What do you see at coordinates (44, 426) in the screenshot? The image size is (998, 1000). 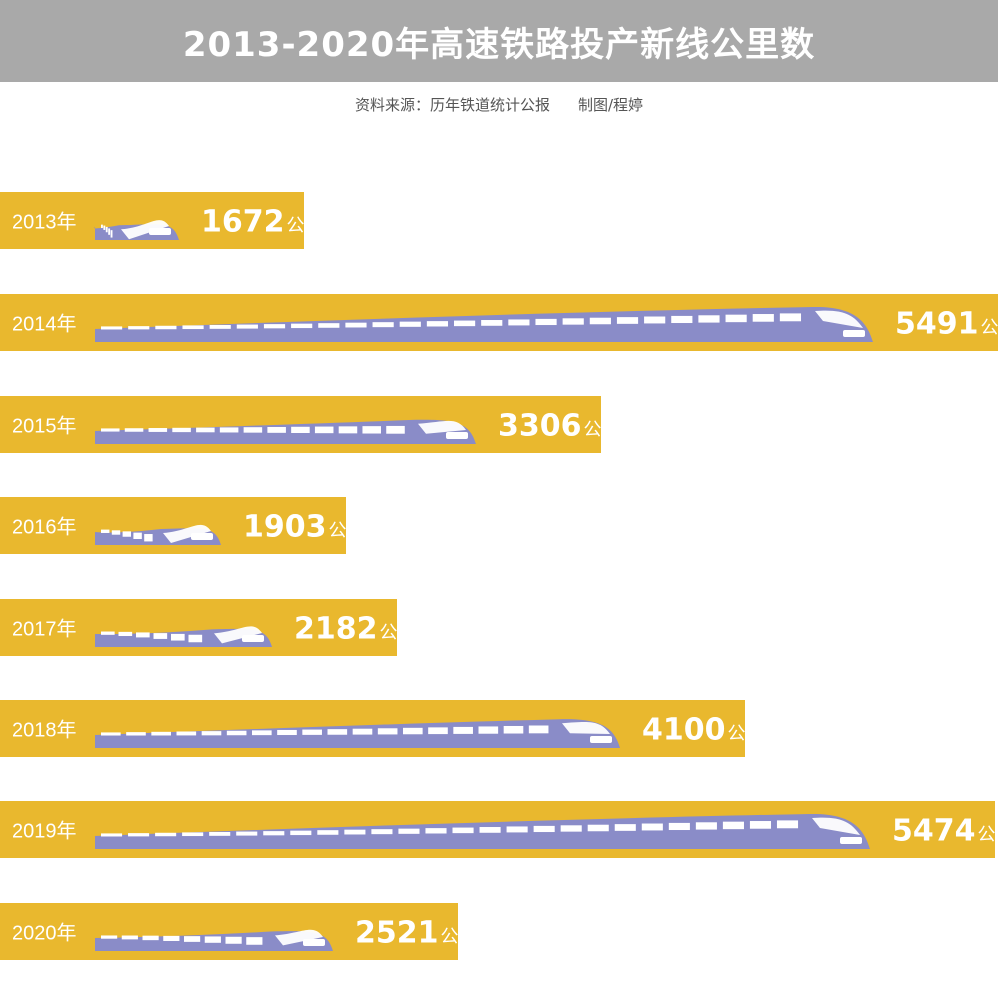 I see `category-label: 2015年` at bounding box center [44, 426].